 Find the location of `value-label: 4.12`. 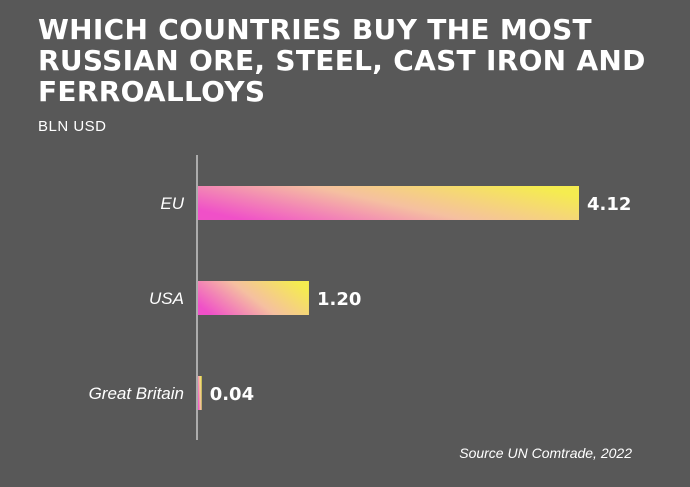

value-label: 4.12 is located at coordinates (609, 204).